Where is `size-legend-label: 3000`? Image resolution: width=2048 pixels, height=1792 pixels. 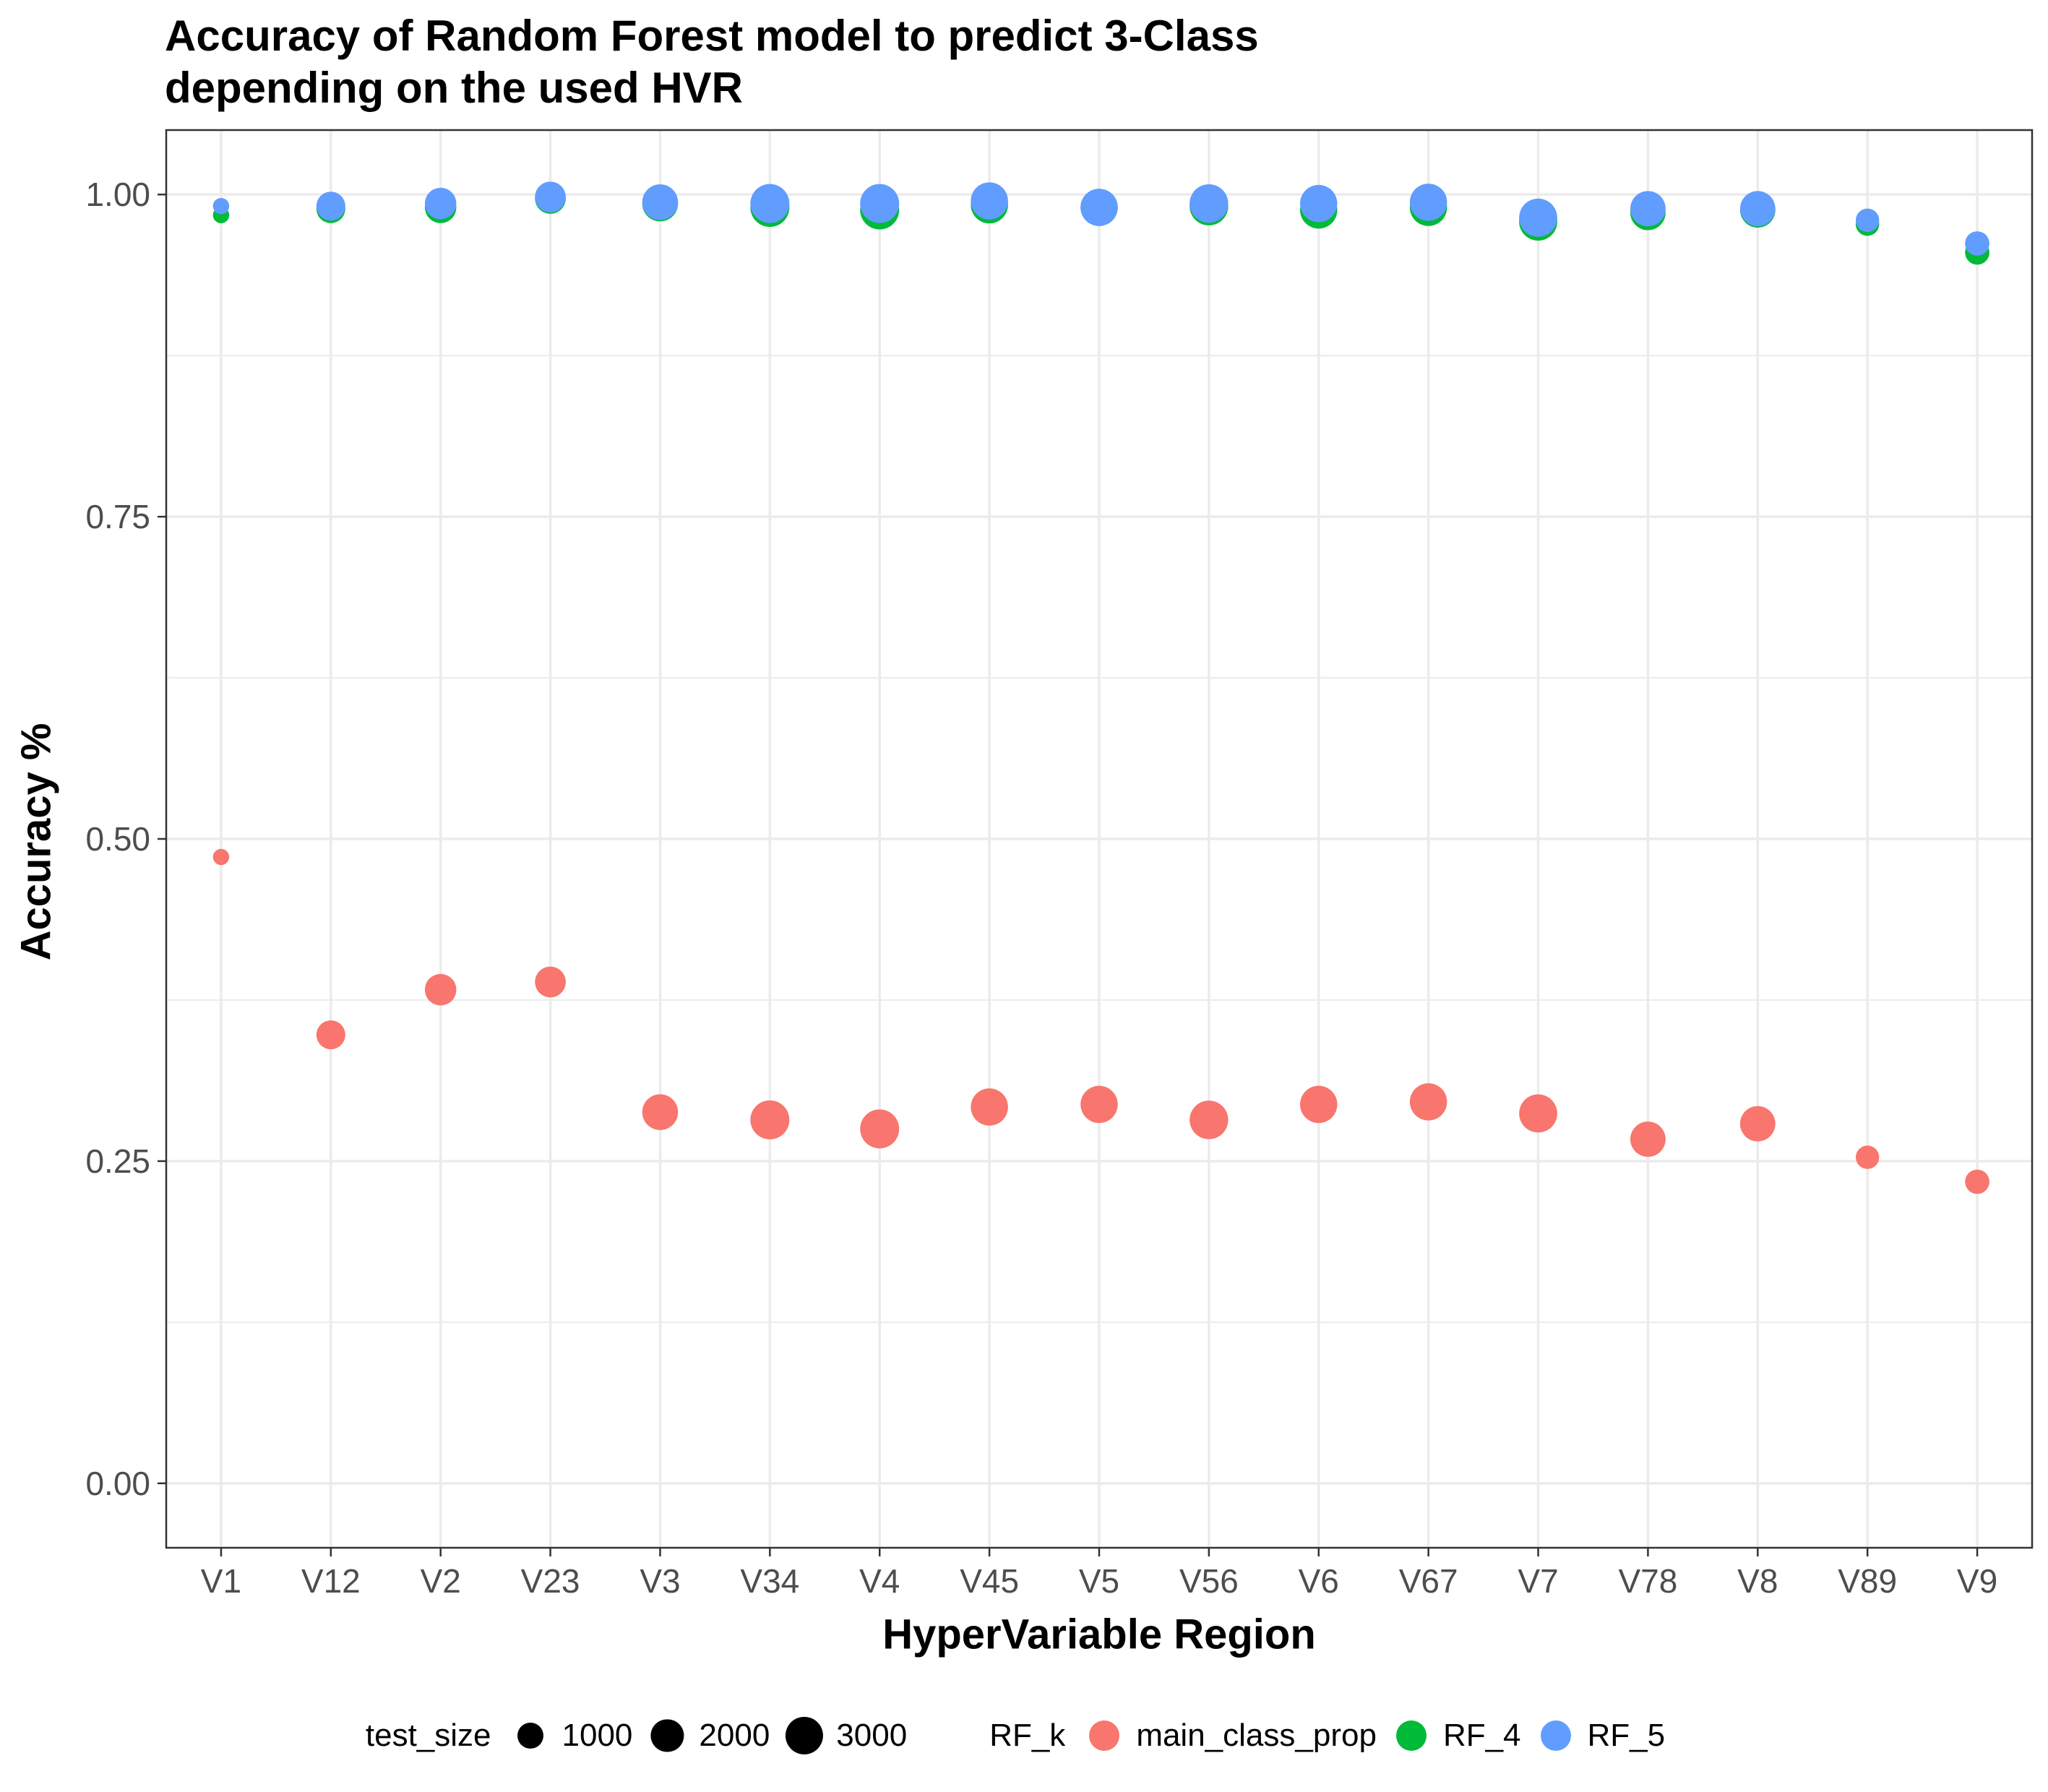 size-legend-label: 3000 is located at coordinates (872, 1735).